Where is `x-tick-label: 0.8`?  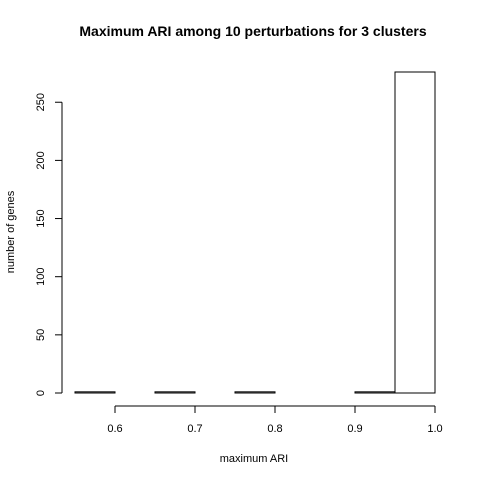 x-tick-label: 0.8 is located at coordinates (274, 429).